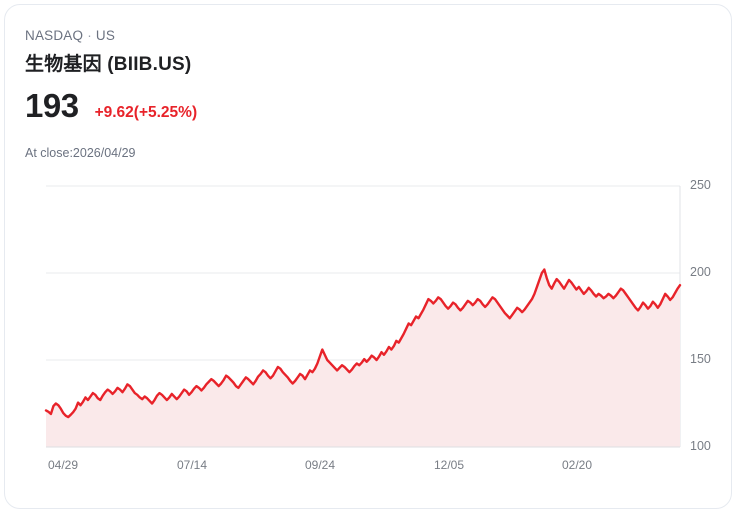  Describe the element at coordinates (700, 359) in the screenshot. I see `y-axis-tick-label: 150` at that location.